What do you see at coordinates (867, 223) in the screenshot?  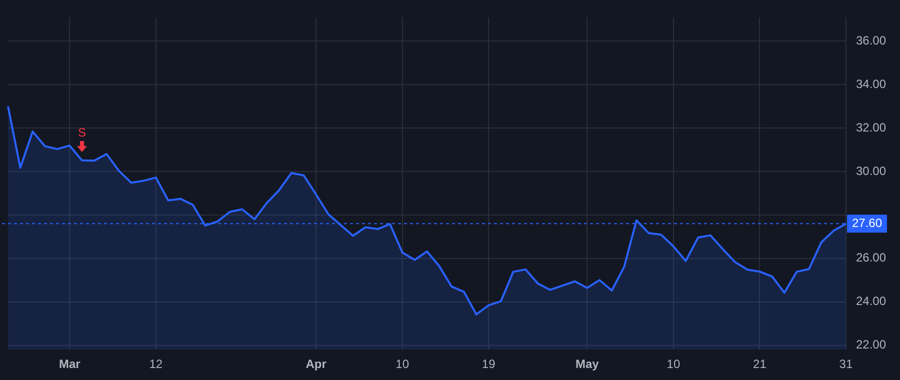 I see `ref-line-label: 27.60` at bounding box center [867, 223].